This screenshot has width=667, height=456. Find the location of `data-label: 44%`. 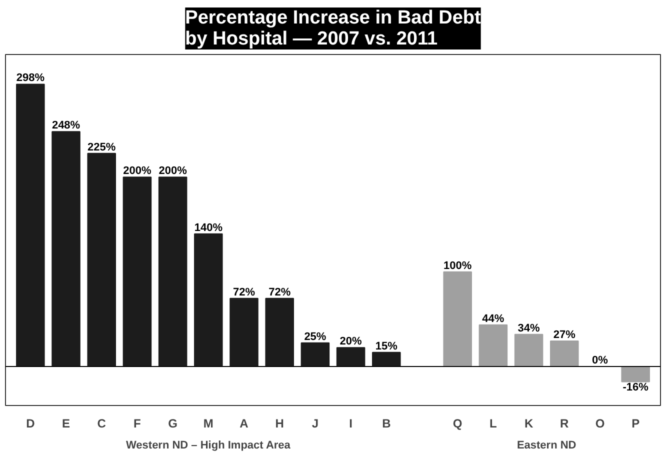

data-label: 44% is located at coordinates (493, 318).